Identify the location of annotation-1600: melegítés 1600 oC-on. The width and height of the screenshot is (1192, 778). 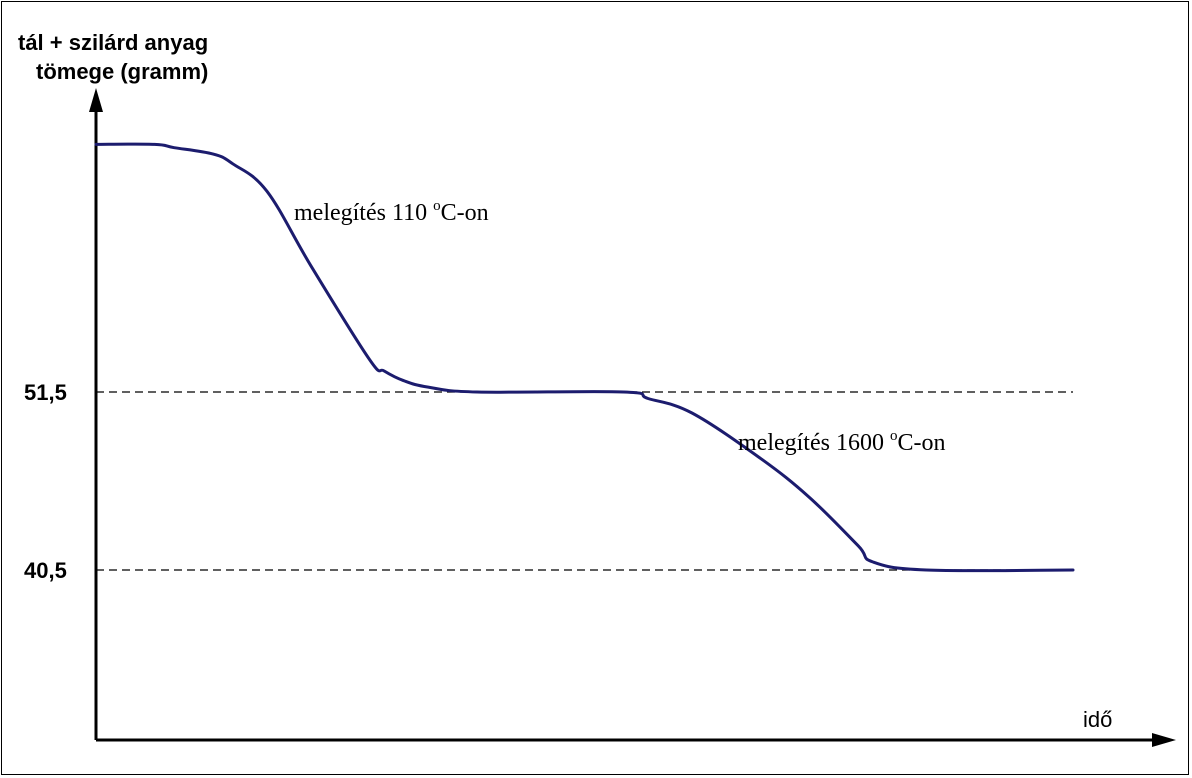
(841, 442).